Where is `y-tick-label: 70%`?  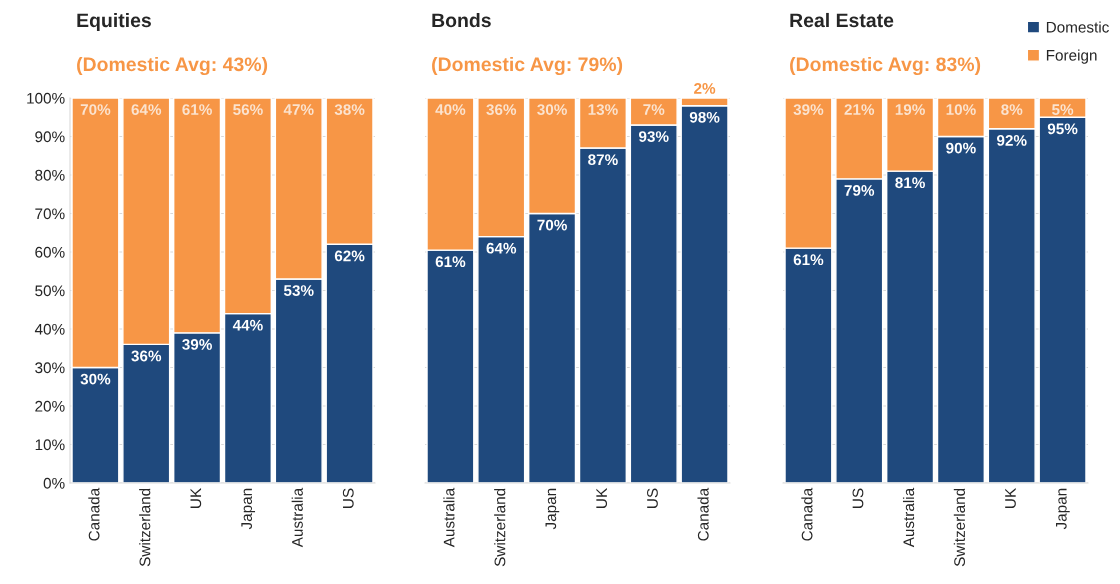 y-tick-label: 70% is located at coordinates (50, 214).